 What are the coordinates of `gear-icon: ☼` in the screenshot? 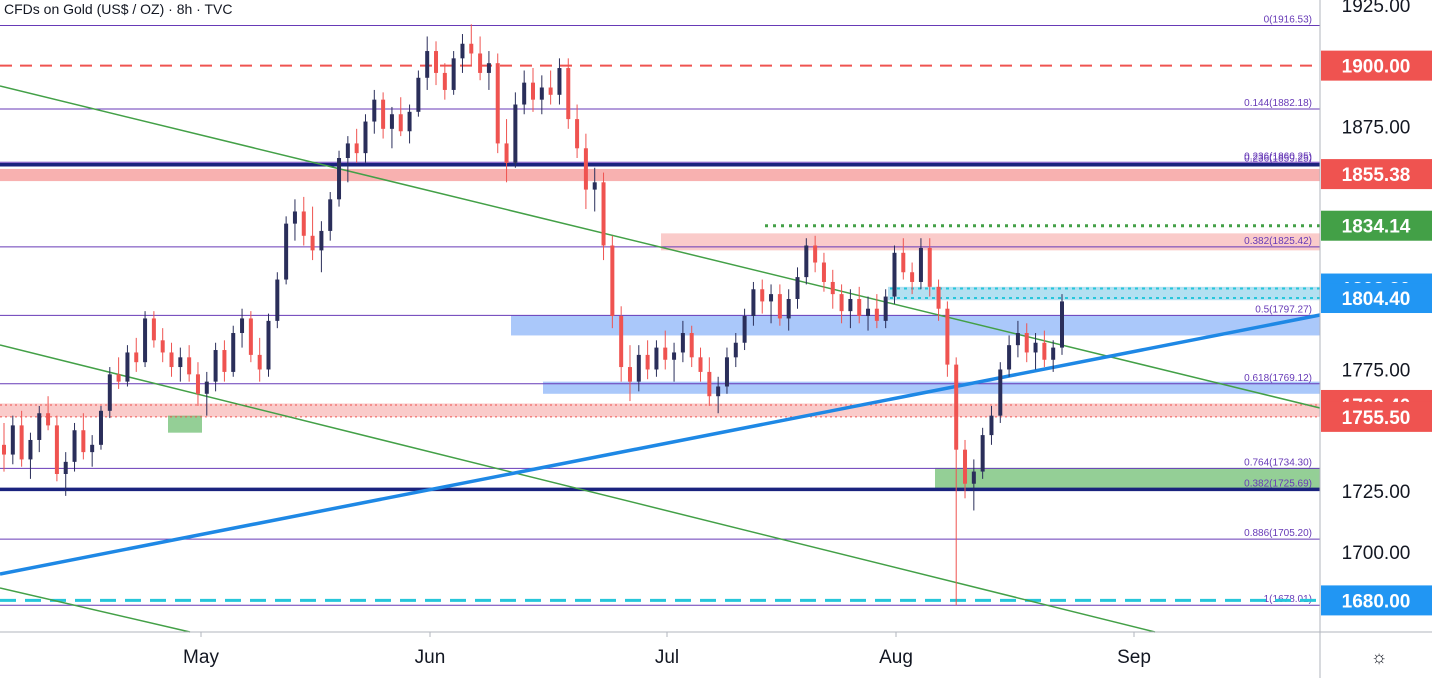 It's located at (1379, 657).